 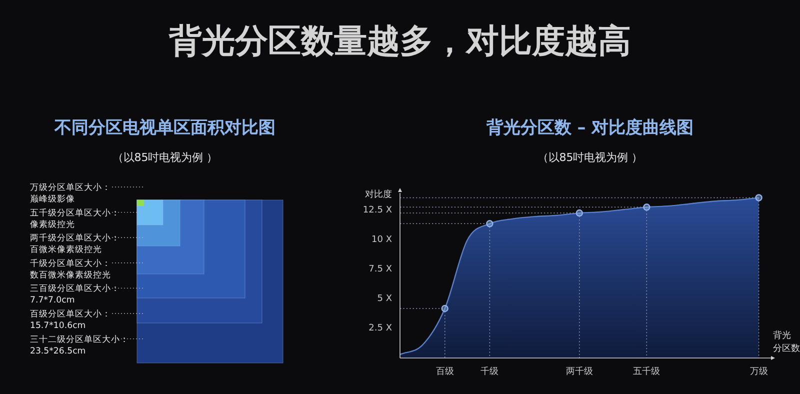 What do you see at coordinates (75, 244) in the screenshot?
I see `text: 两千级分区单区大小：百微米像素级控光` at bounding box center [75, 244].